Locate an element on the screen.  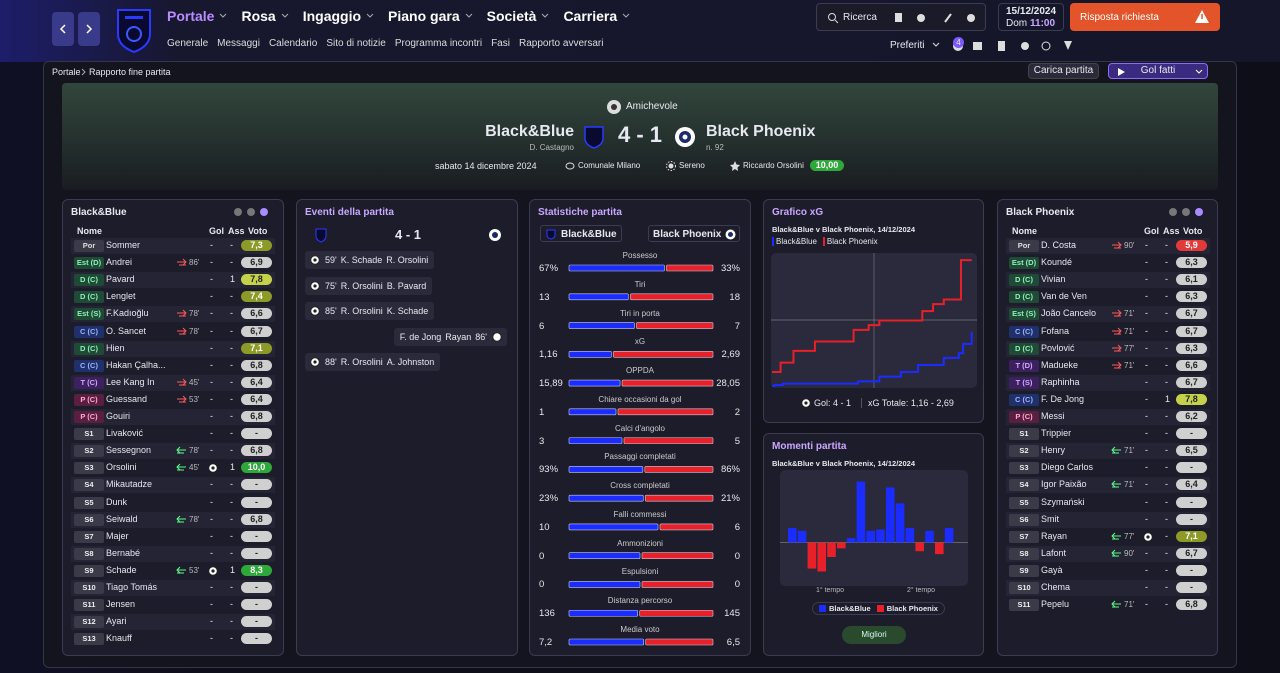
player-name: Gayà is located at coordinates (1052, 569).